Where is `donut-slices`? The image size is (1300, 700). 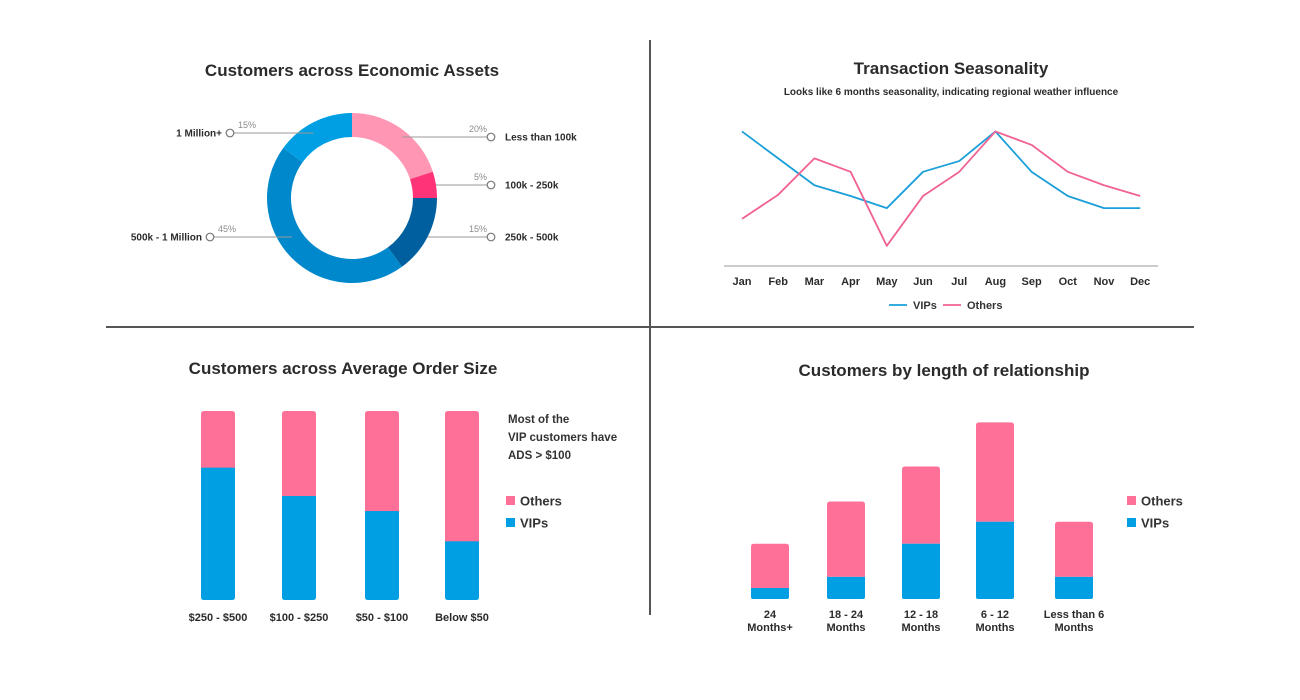
donut-slices is located at coordinates (352, 198).